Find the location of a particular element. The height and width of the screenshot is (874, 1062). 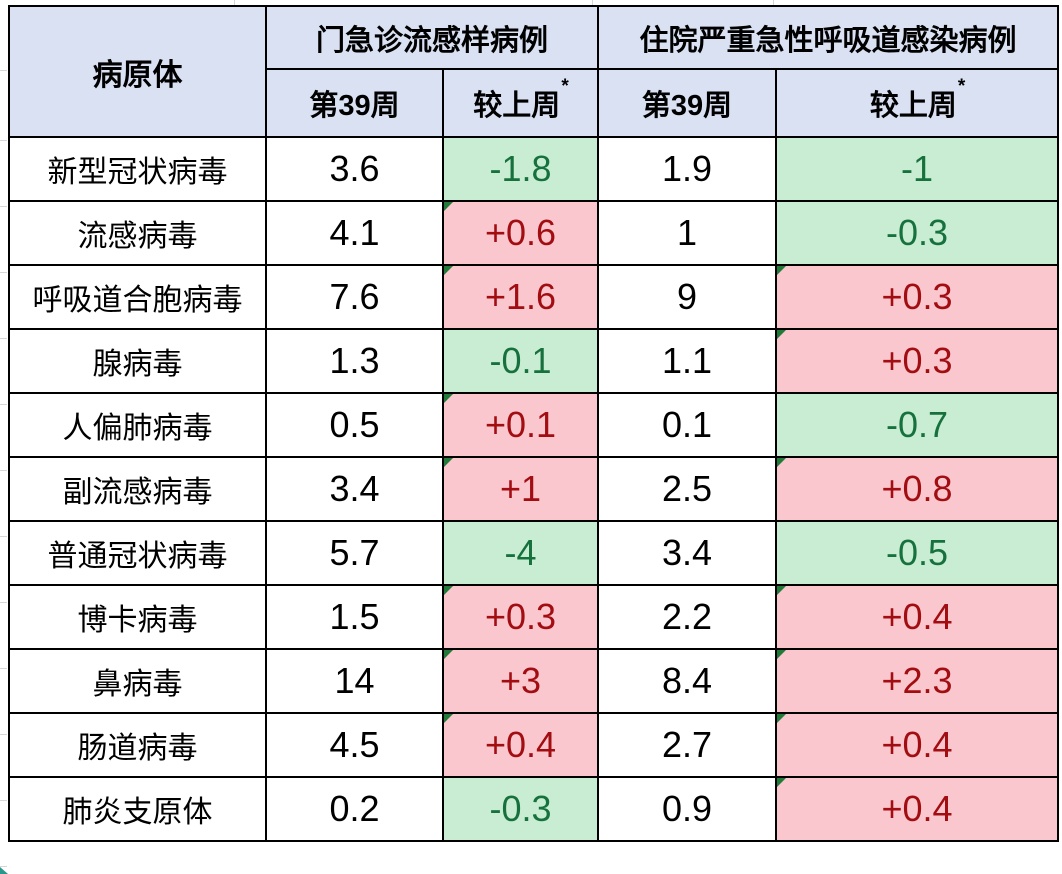

cell-value: 0.2 is located at coordinates (354, 808).